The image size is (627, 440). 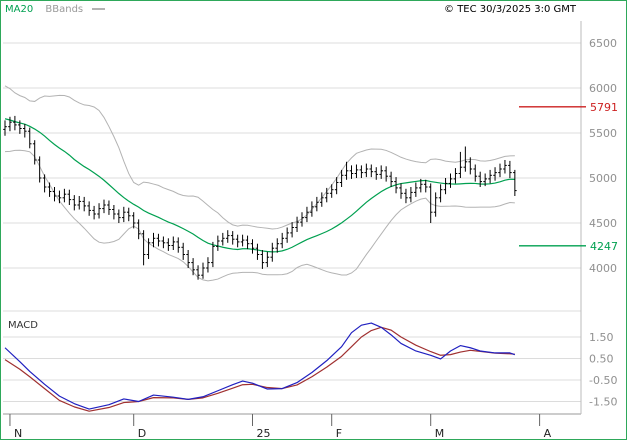 I want to click on month-label: N, so click(x=18, y=433).